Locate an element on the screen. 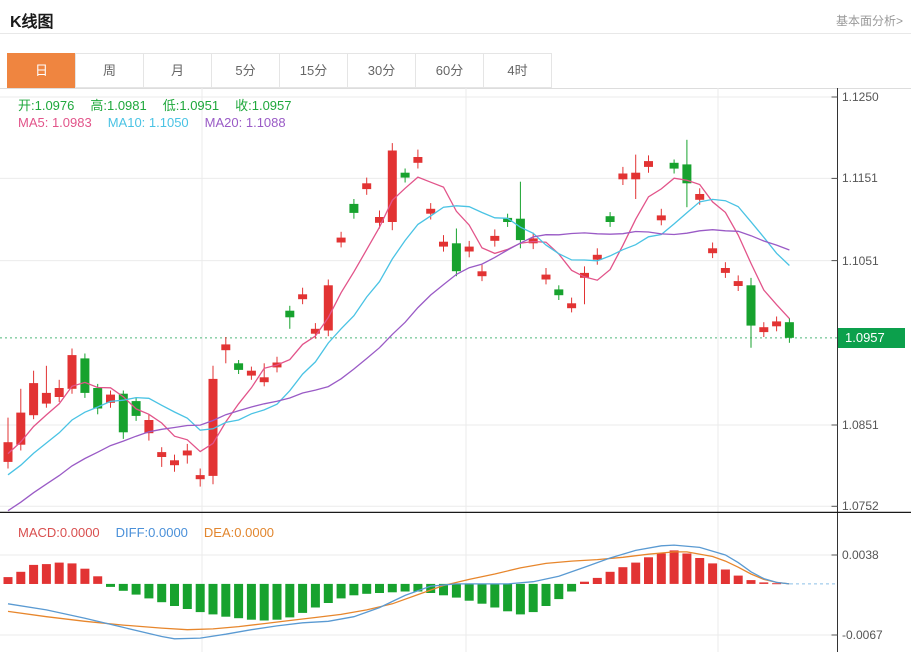  tab-4时: 4时 is located at coordinates (517, 70).